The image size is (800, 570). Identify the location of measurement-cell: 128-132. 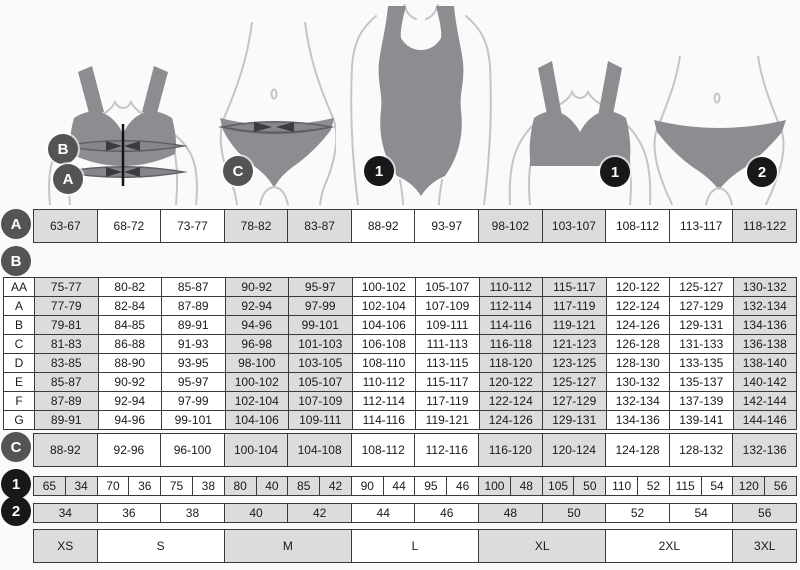
(701, 450).